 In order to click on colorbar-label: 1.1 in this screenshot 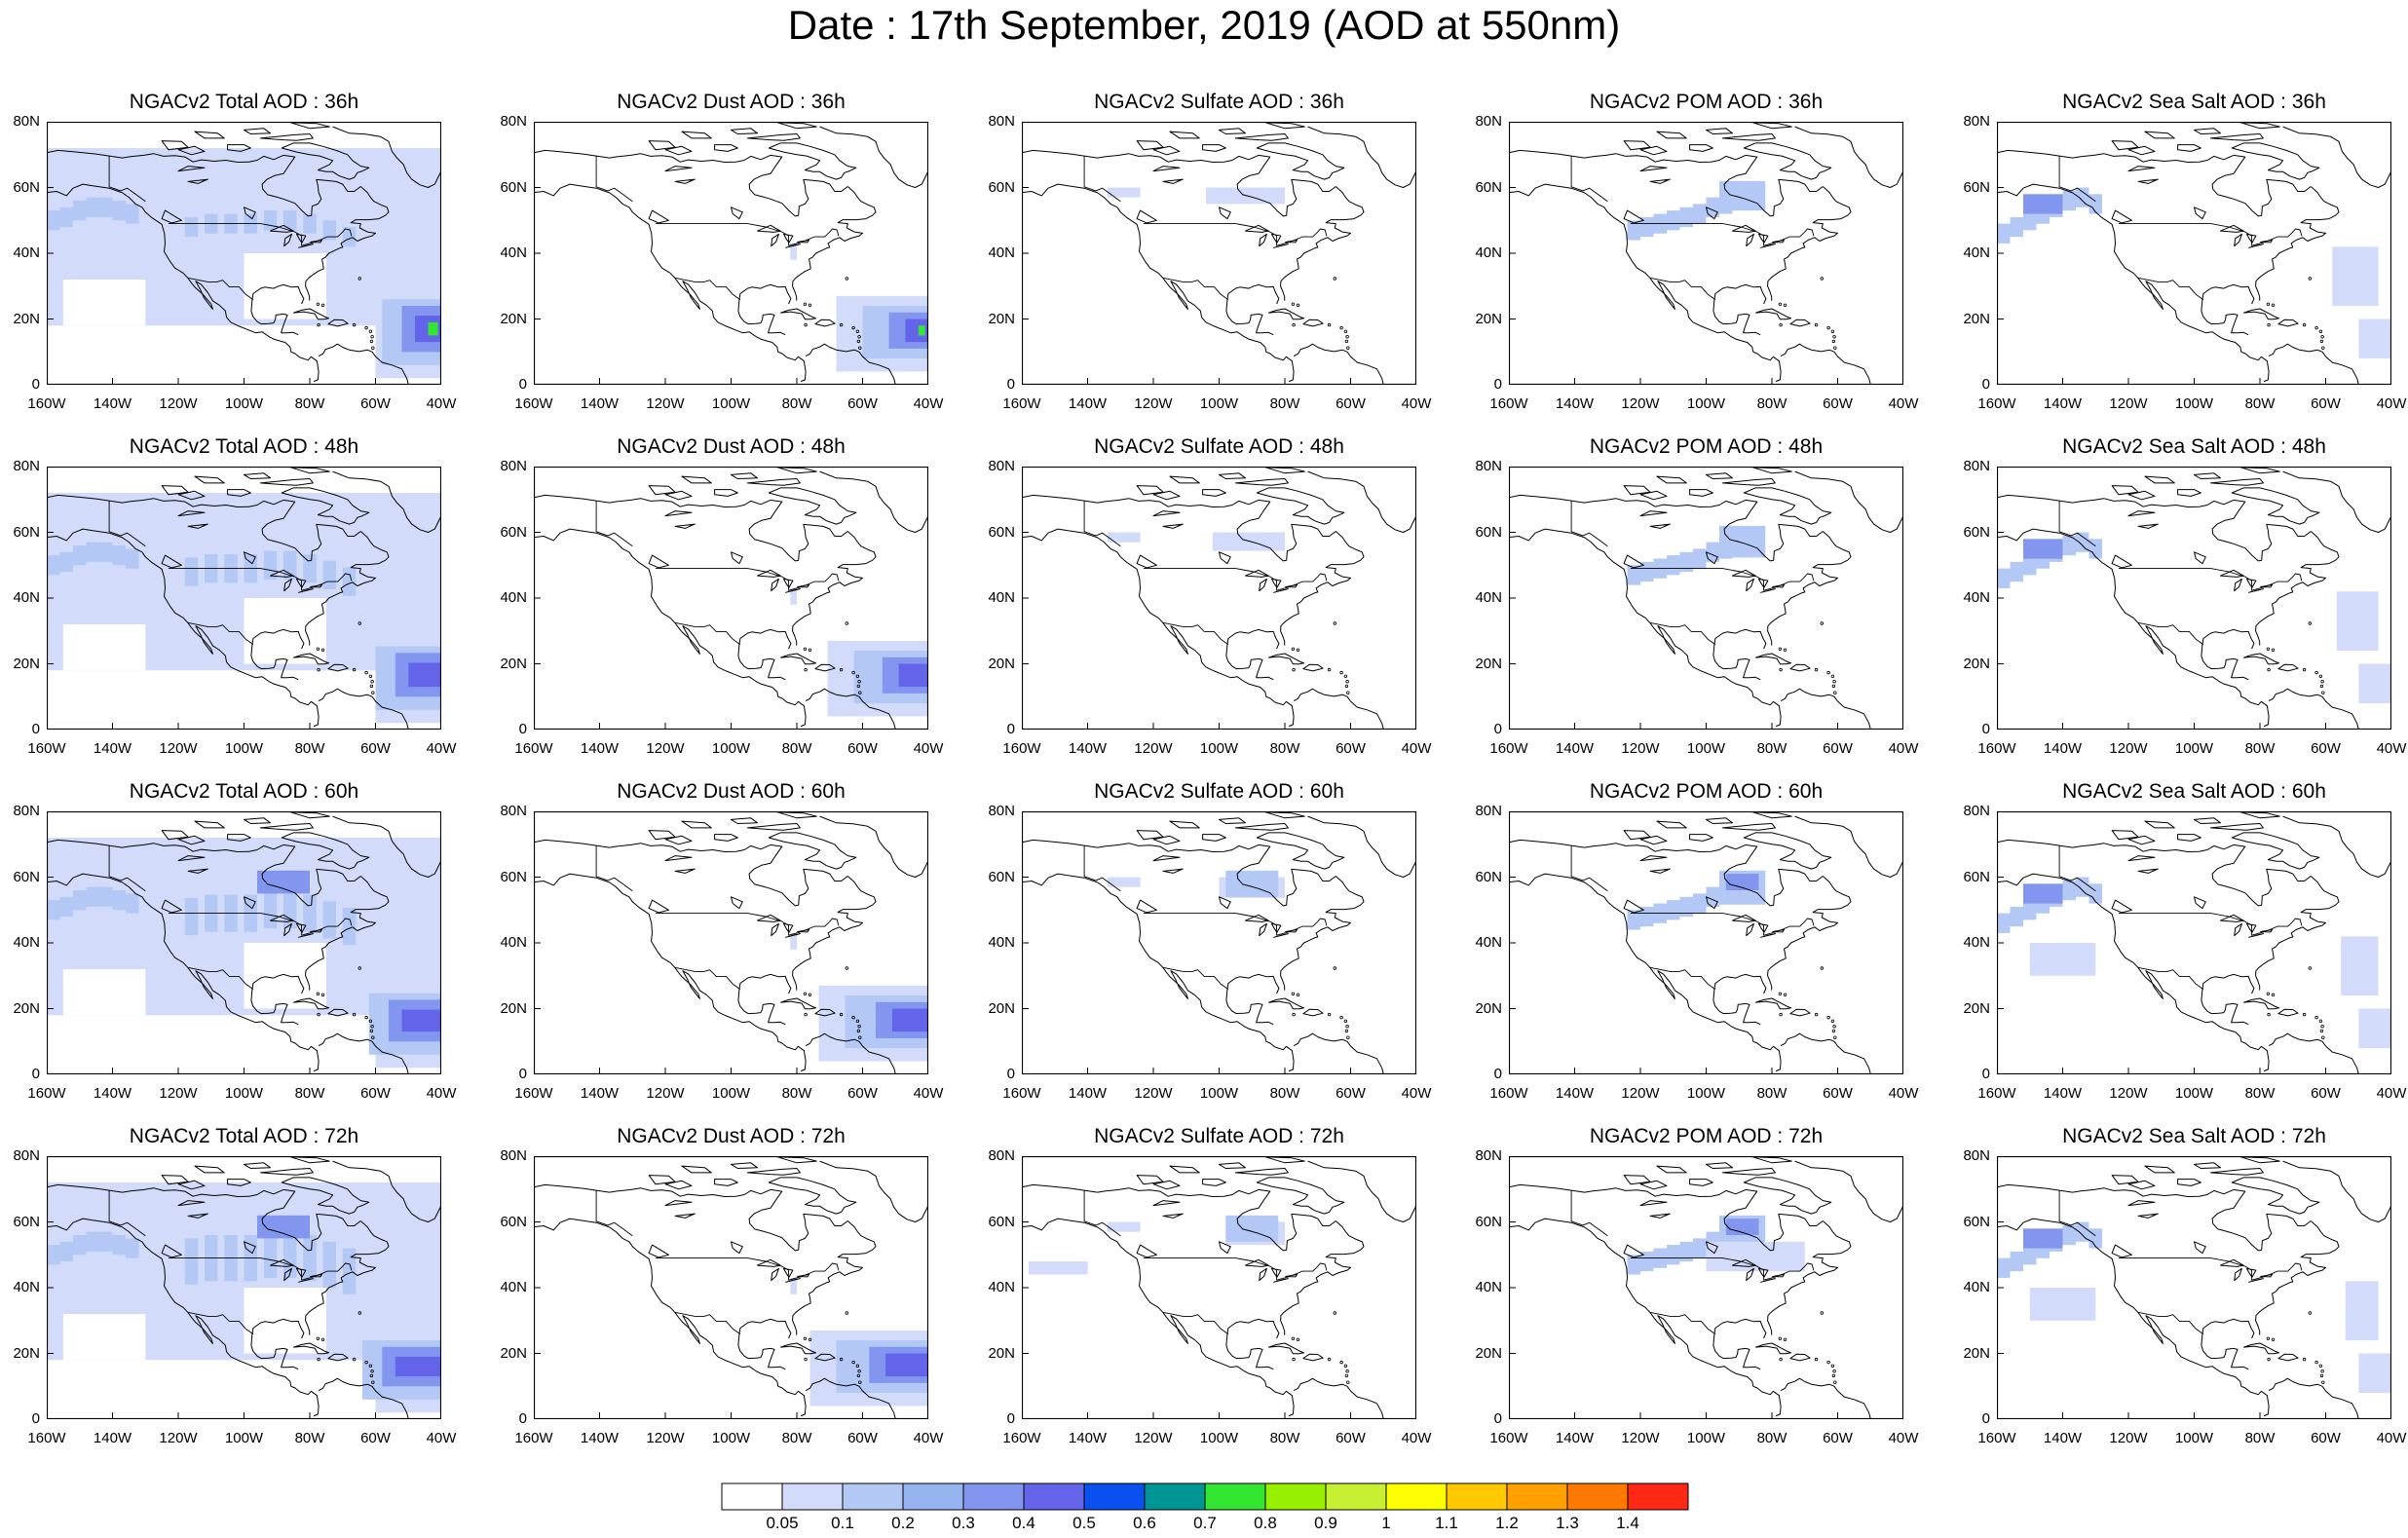, I will do `click(1446, 1523)`.